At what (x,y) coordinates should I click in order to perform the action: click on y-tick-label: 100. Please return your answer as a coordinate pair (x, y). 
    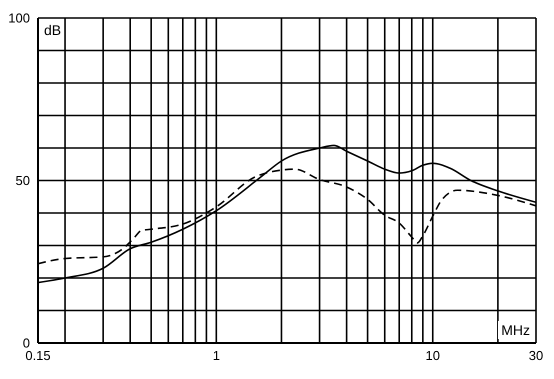
    Looking at the image, I should click on (19, 18).